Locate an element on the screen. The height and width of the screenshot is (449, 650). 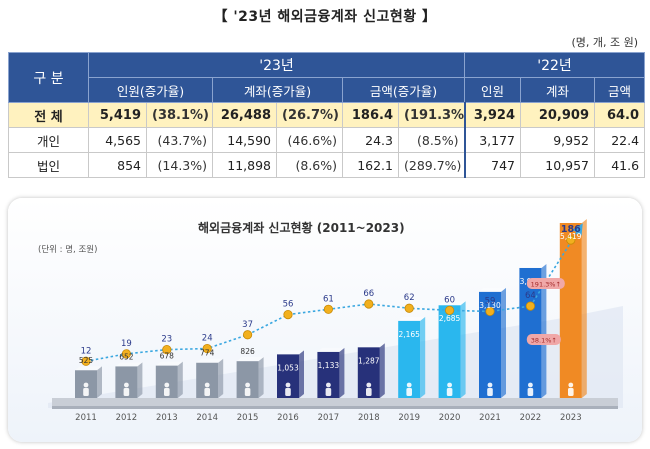
bar-value-label: 3,130 is located at coordinates (490, 305).